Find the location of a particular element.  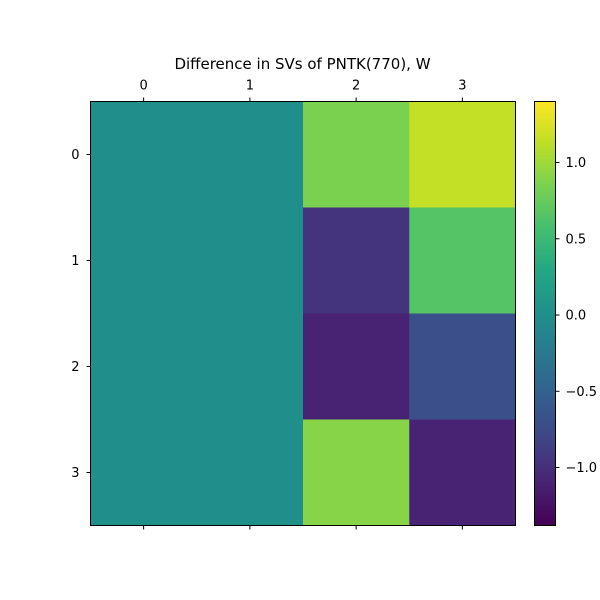

y-tick-label: 0 is located at coordinates (75, 155).